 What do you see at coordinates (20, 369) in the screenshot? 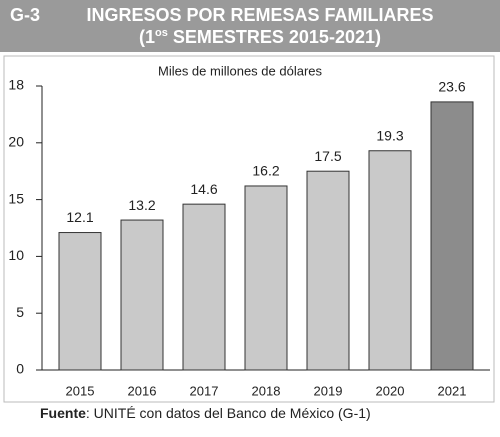
I see `y-tick-label: 0` at bounding box center [20, 369].